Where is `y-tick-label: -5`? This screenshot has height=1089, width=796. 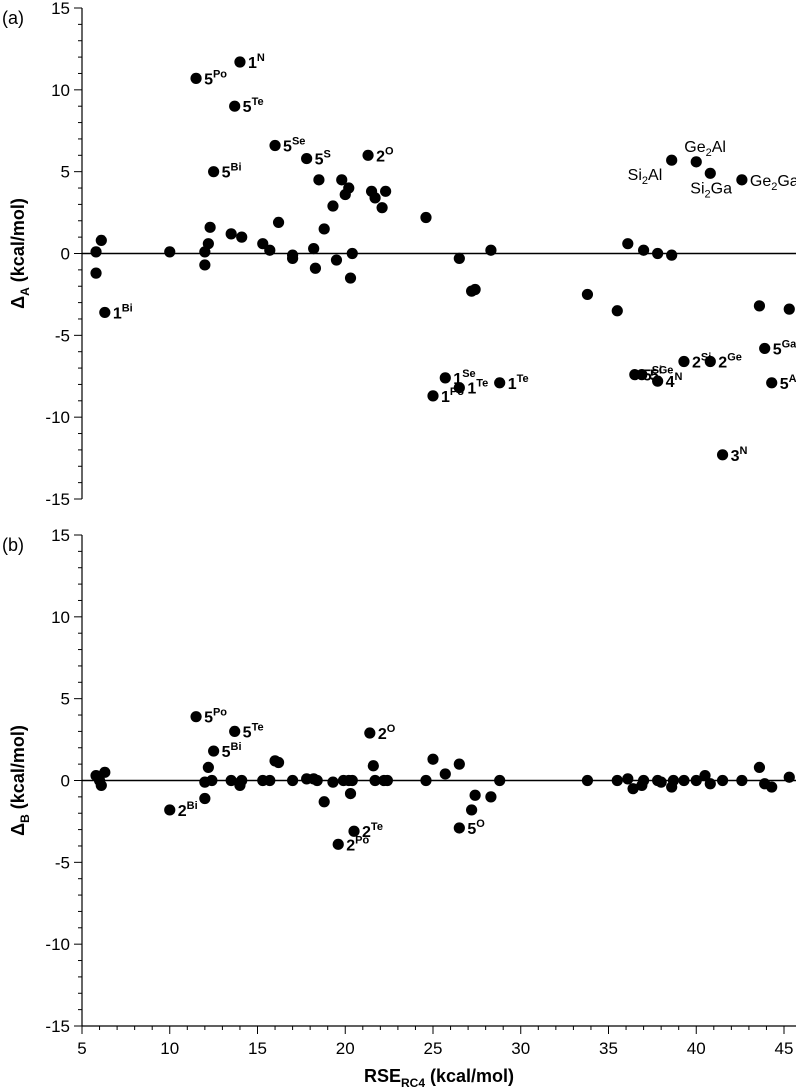
y-tick-label: -5 is located at coordinates (62, 862).